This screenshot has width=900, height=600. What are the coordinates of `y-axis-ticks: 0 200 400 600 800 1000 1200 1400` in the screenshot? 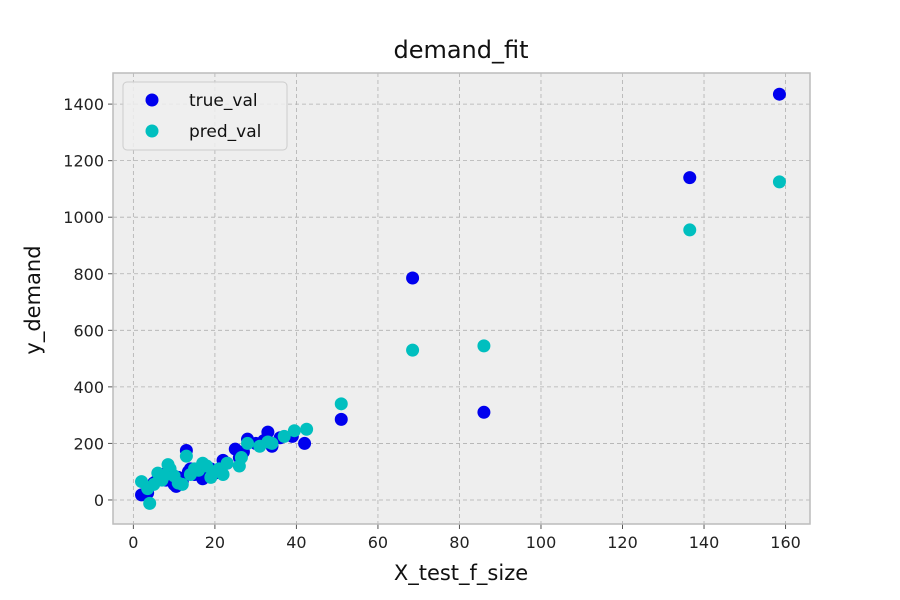 It's located at (88, 302).